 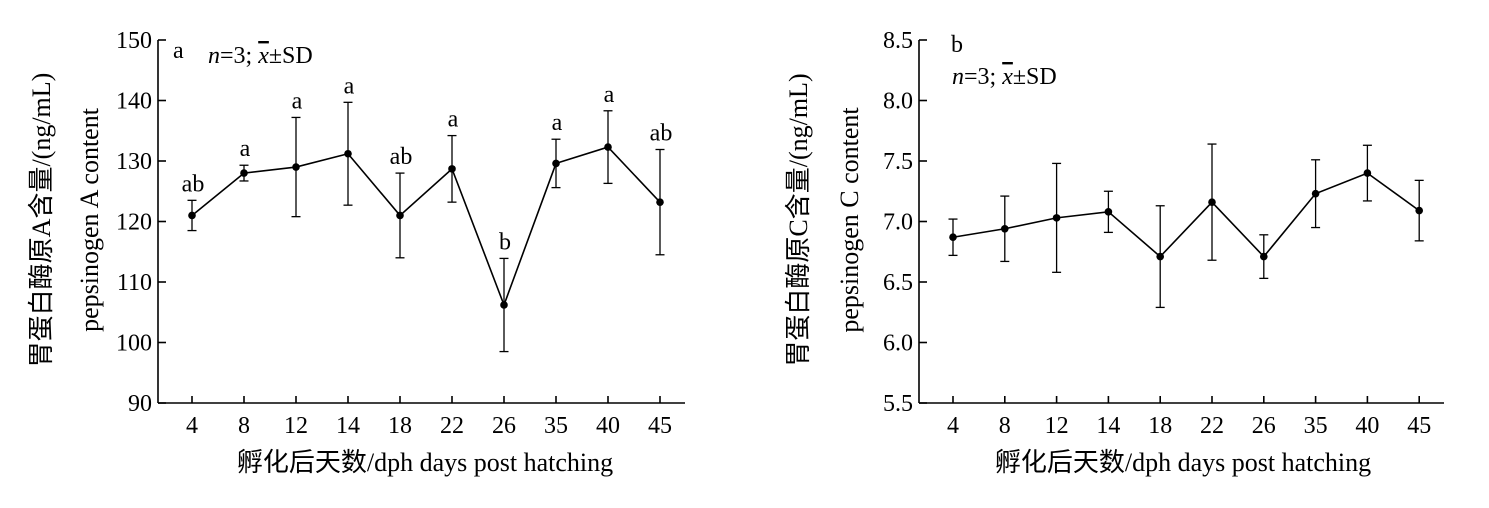 What do you see at coordinates (958, 77) in the screenshot?
I see `panel-b-annot-n: n` at bounding box center [958, 77].